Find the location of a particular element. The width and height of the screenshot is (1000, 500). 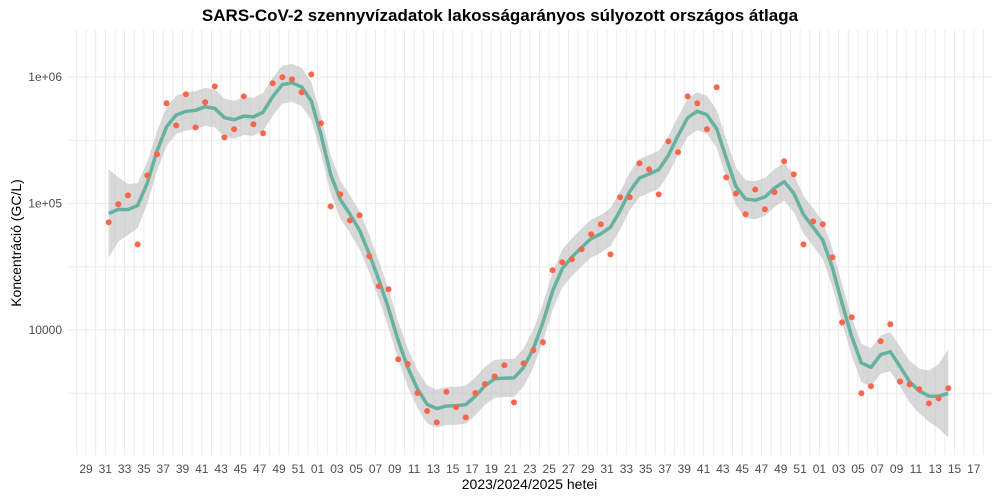

x-tick-label: 01 is located at coordinates (318, 469).